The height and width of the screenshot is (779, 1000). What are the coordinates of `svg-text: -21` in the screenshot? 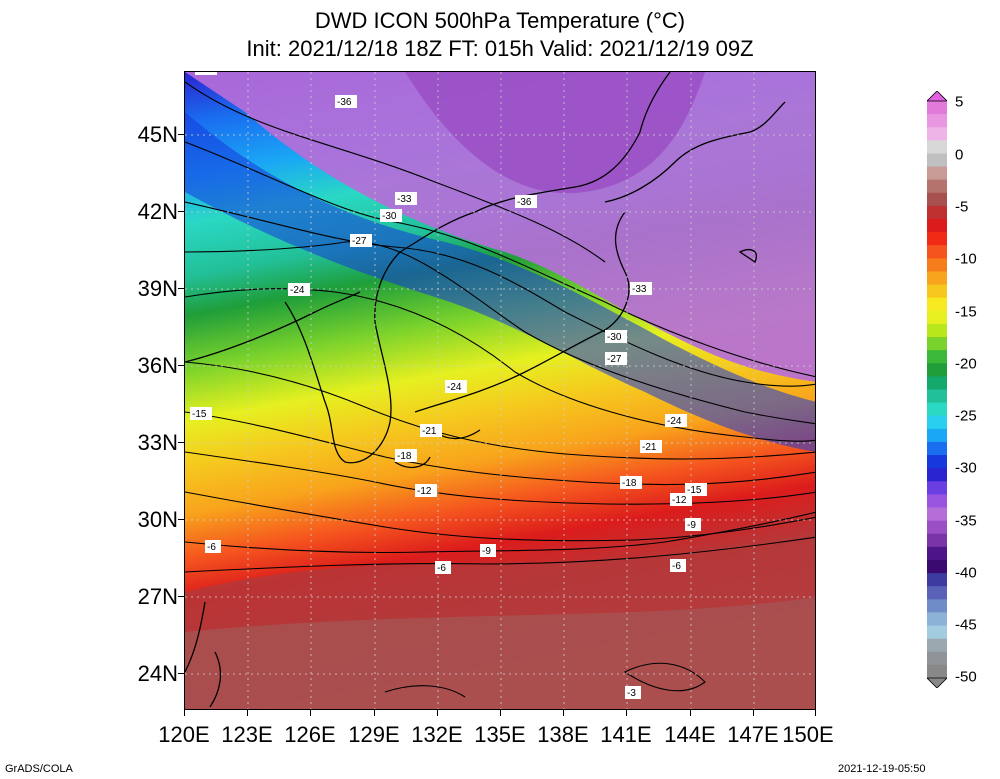 It's located at (649, 447).